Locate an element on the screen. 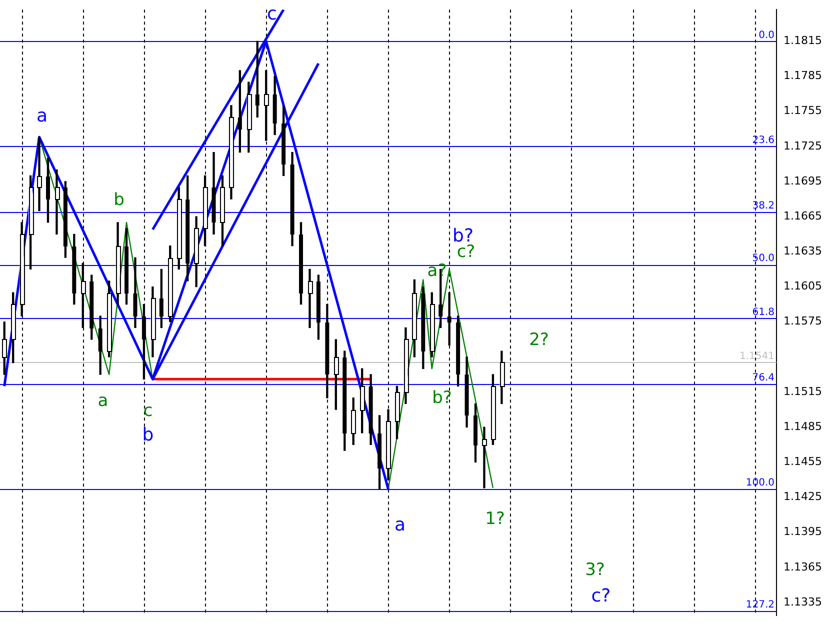 Image resolution: width=825 pixels, height=625 pixels. y-tick-label: 1.1785 is located at coordinates (803, 75).